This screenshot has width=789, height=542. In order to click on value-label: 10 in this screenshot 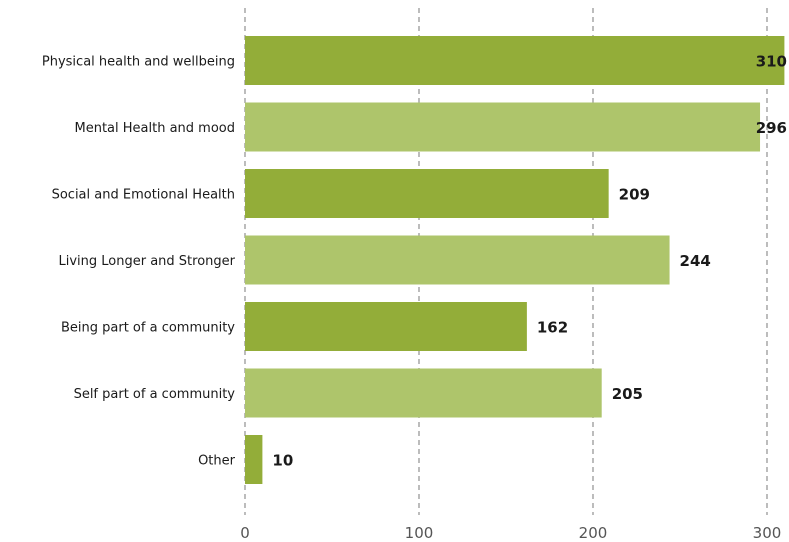, I will do `click(282, 461)`.